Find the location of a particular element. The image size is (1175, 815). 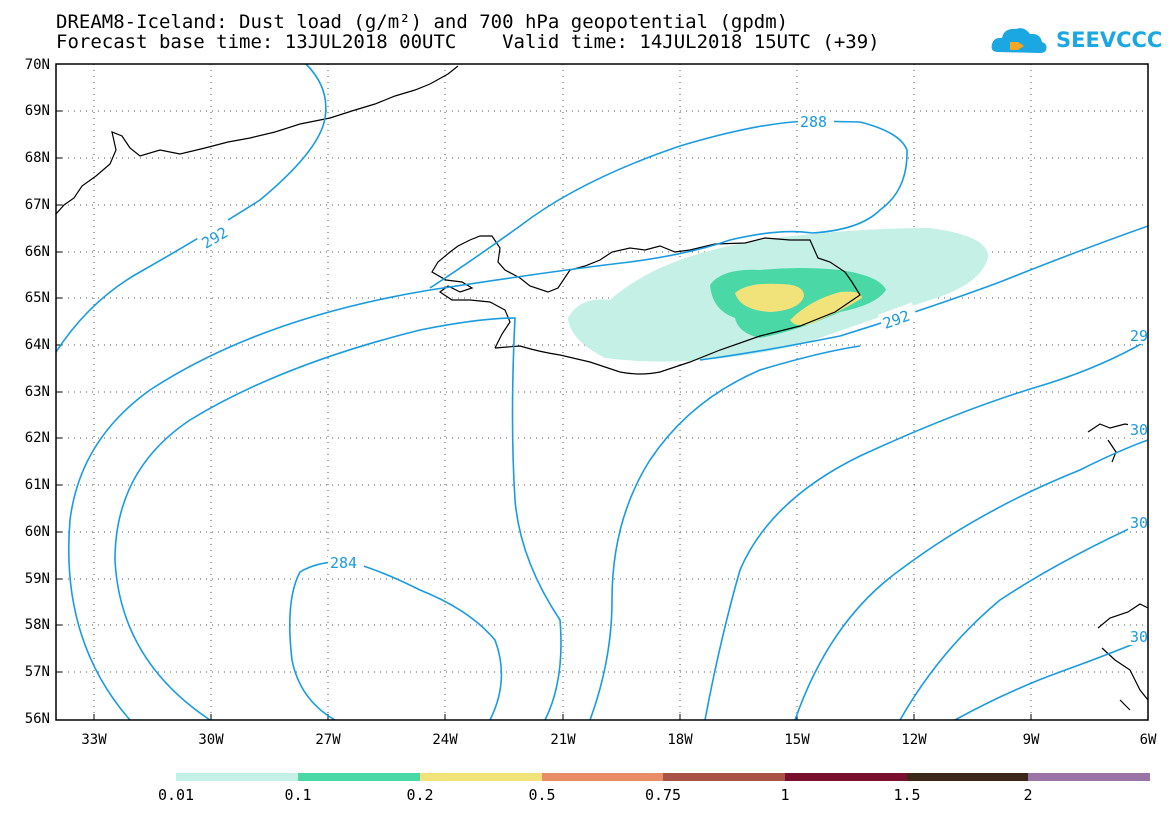

colorbar-label: 1.5 is located at coordinates (907, 795).